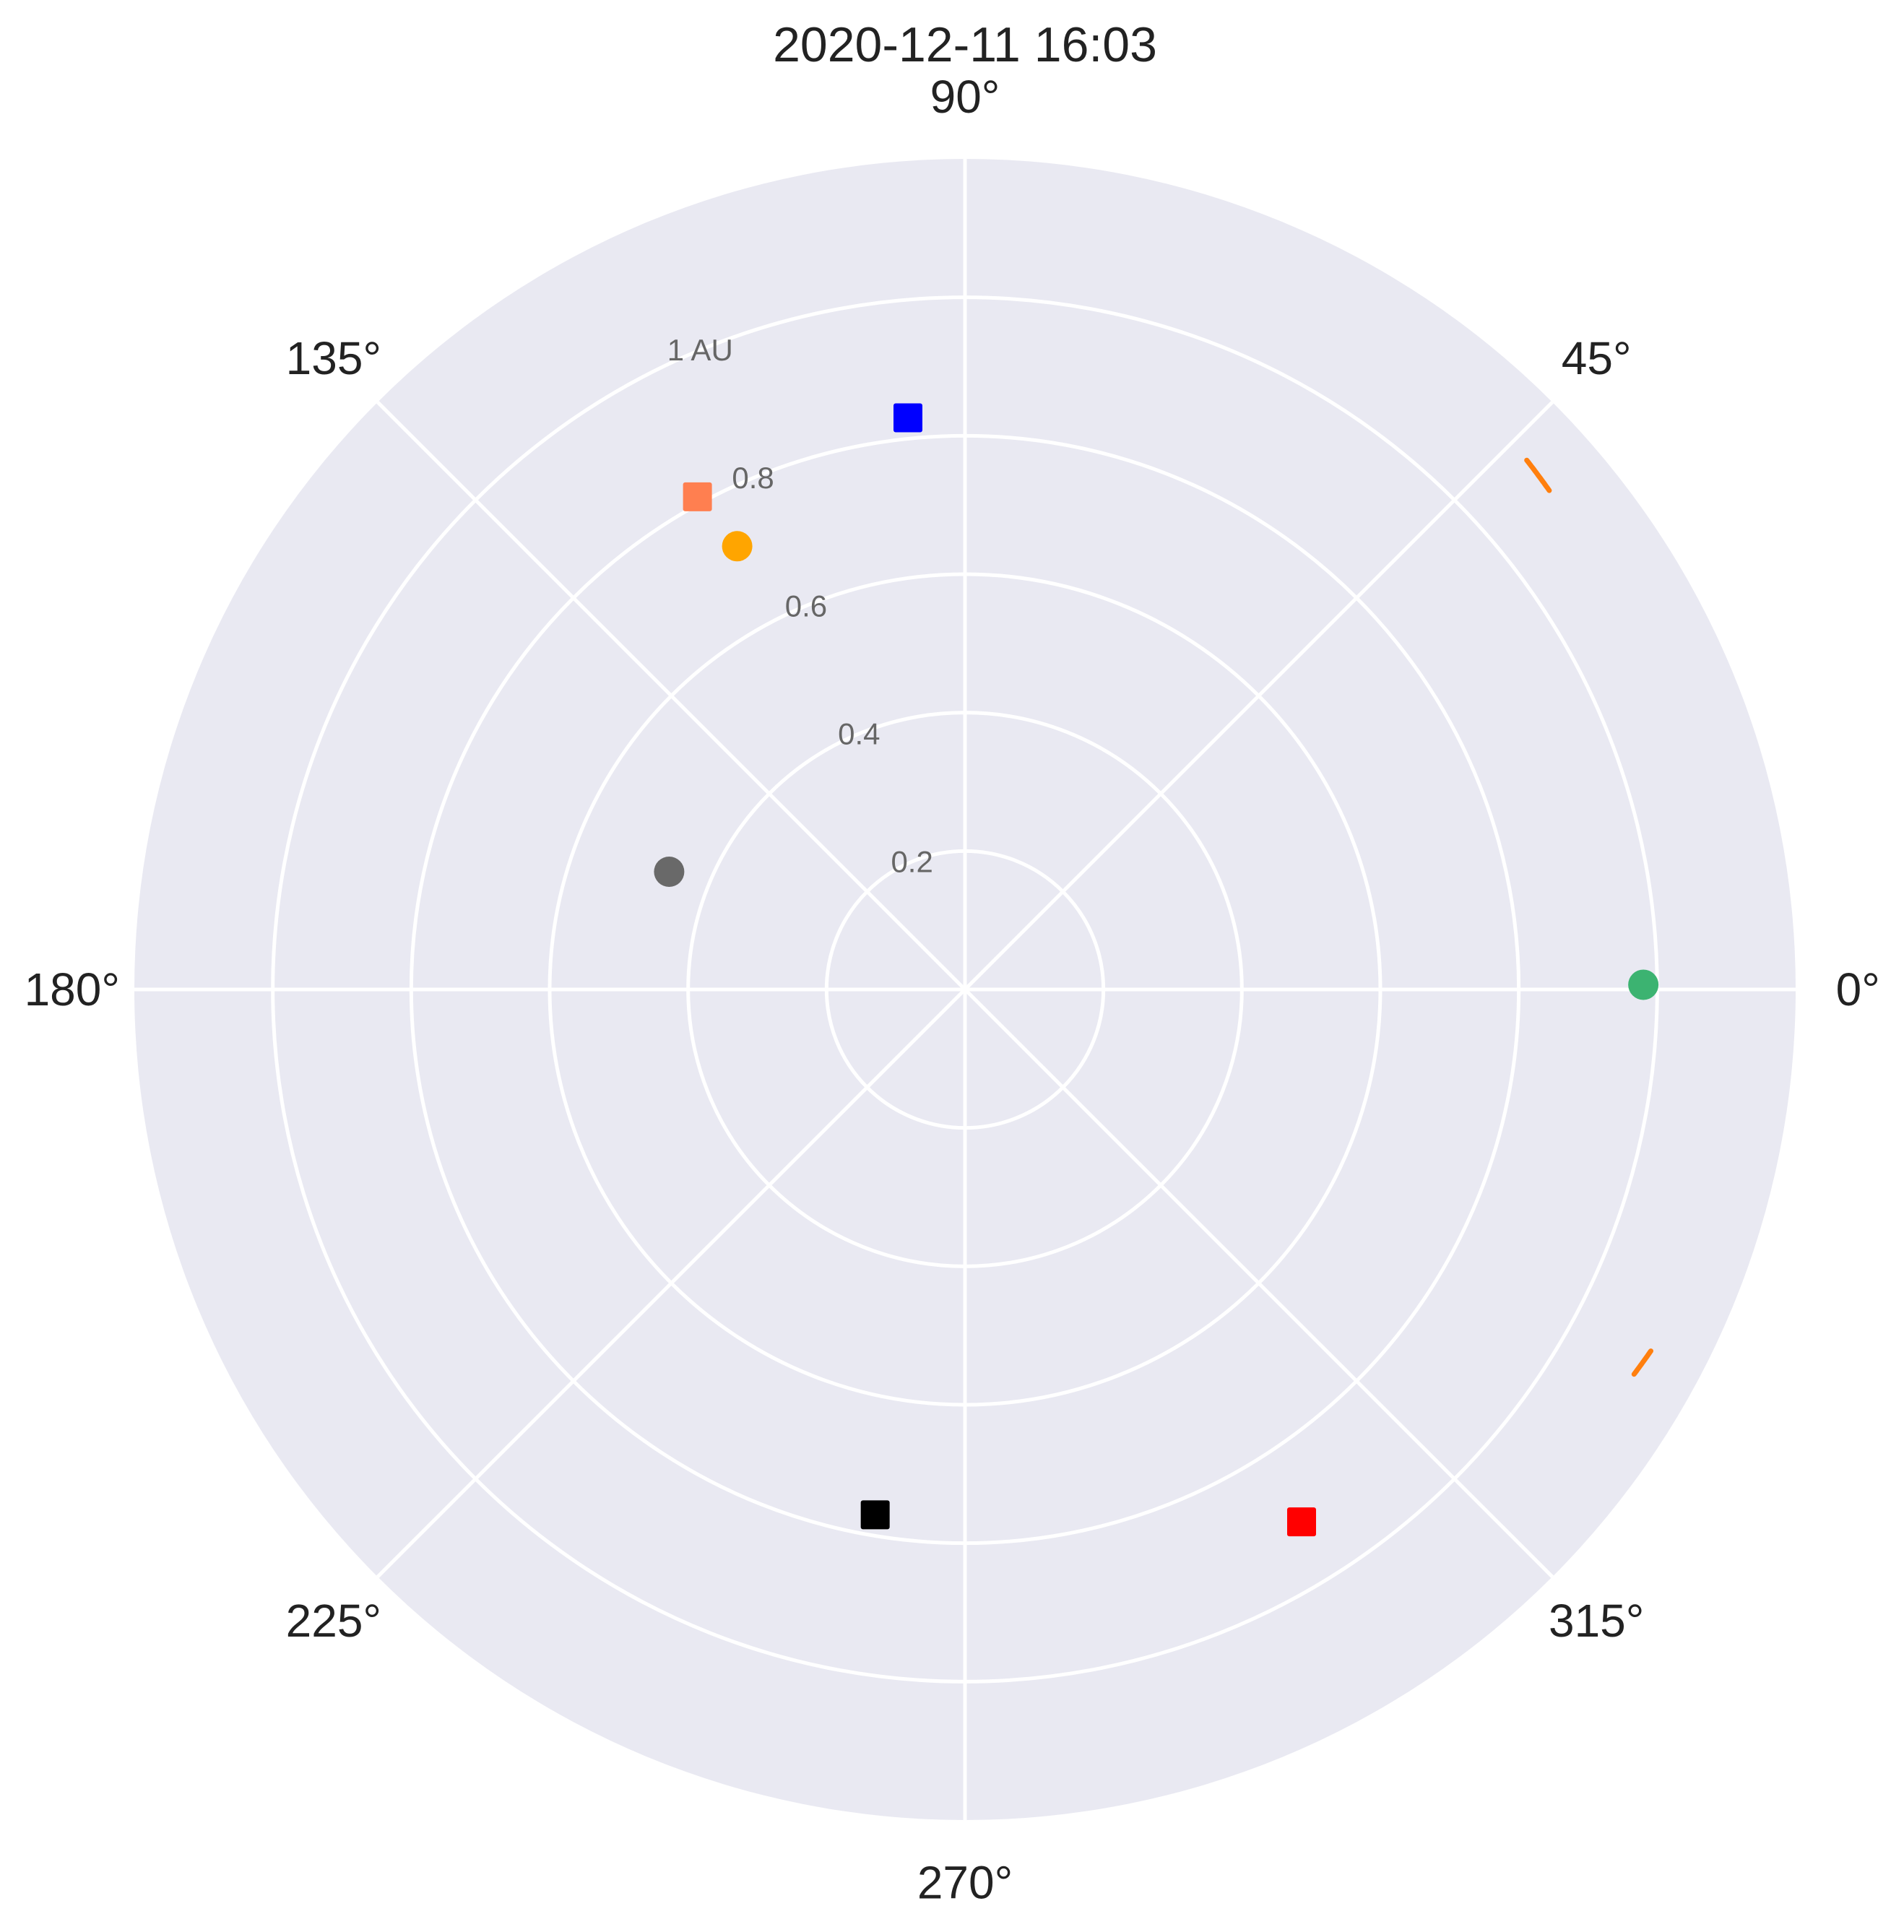  What do you see at coordinates (806, 606) in the screenshot?
I see `radial-tick-label: 0.6` at bounding box center [806, 606].